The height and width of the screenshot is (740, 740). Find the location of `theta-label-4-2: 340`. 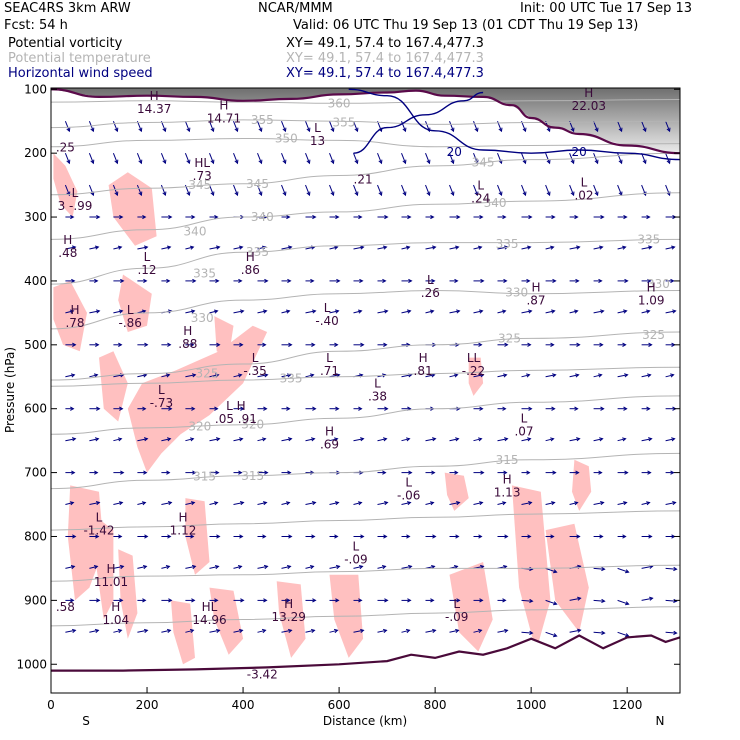

theta-label-4-2: 340 is located at coordinates (495, 203).